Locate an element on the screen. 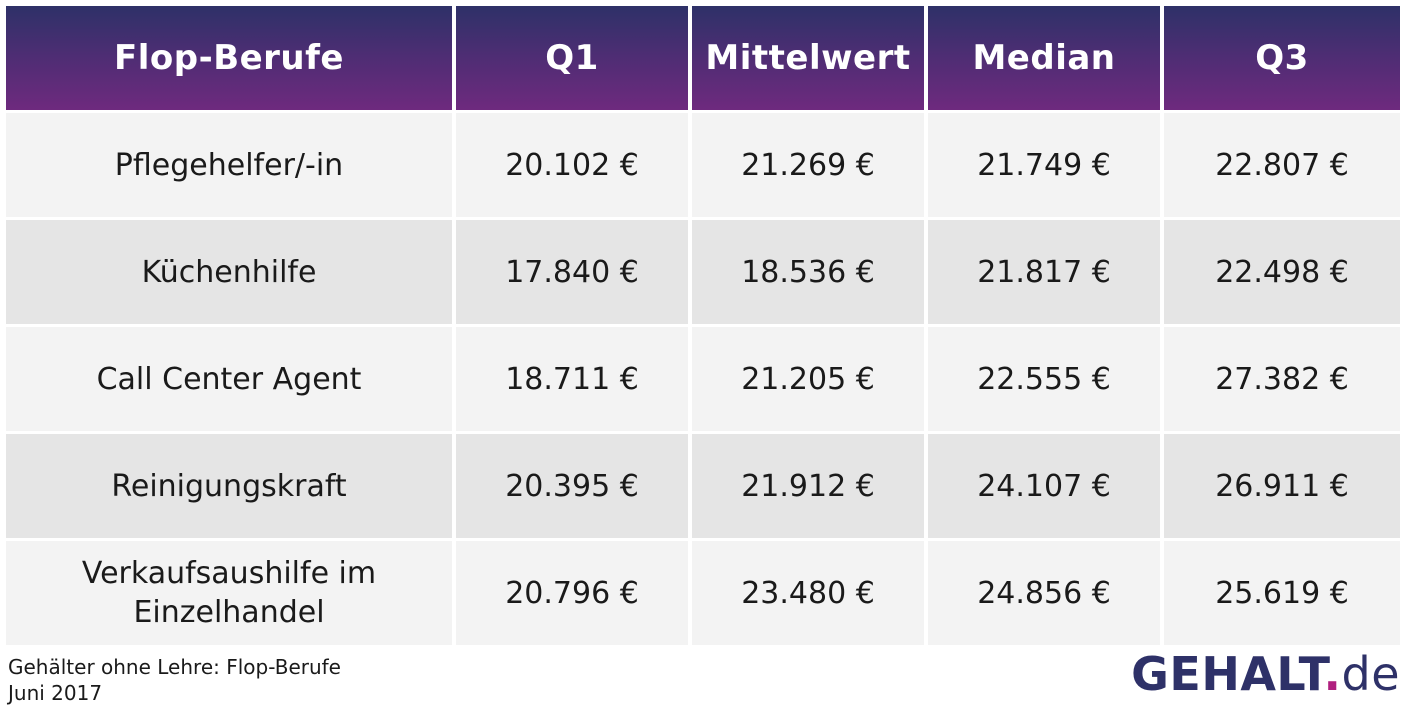 The image size is (1408, 706). caption-date: Juni 2017 is located at coordinates (55, 693).